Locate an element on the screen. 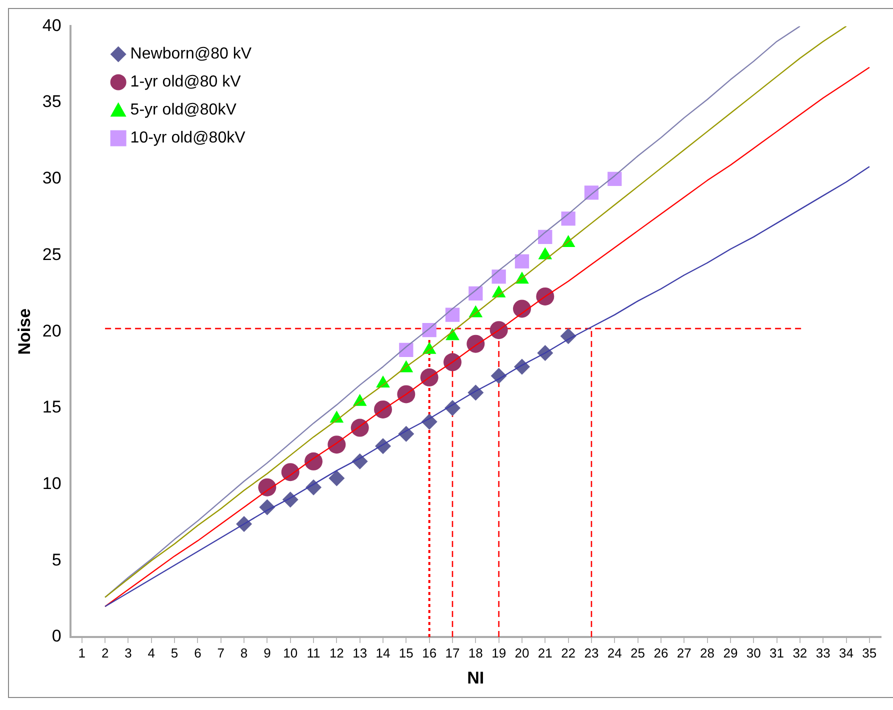 Image resolution: width=893 pixels, height=710 pixels. x-tick-label: 31 is located at coordinates (777, 652).